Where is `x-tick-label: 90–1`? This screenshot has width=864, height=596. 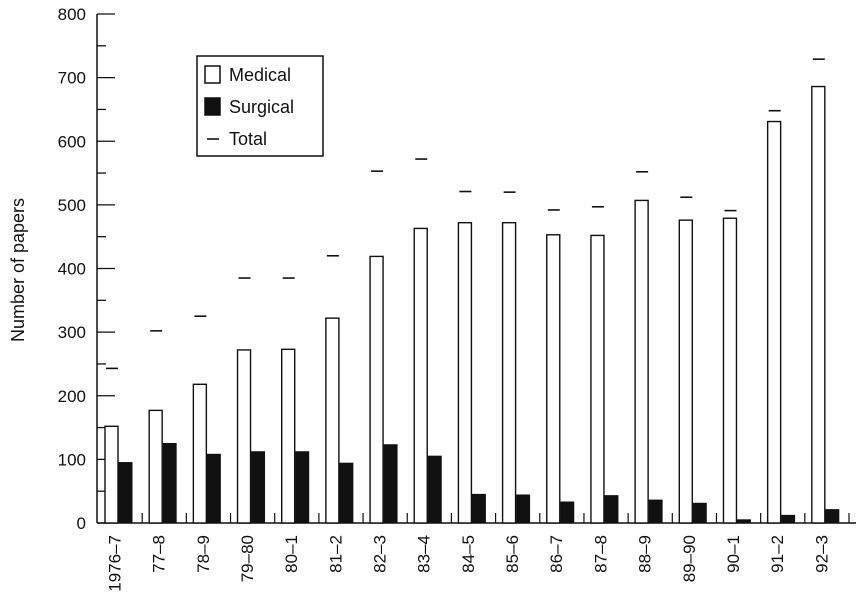
x-tick-label: 90–1 is located at coordinates (733, 554).